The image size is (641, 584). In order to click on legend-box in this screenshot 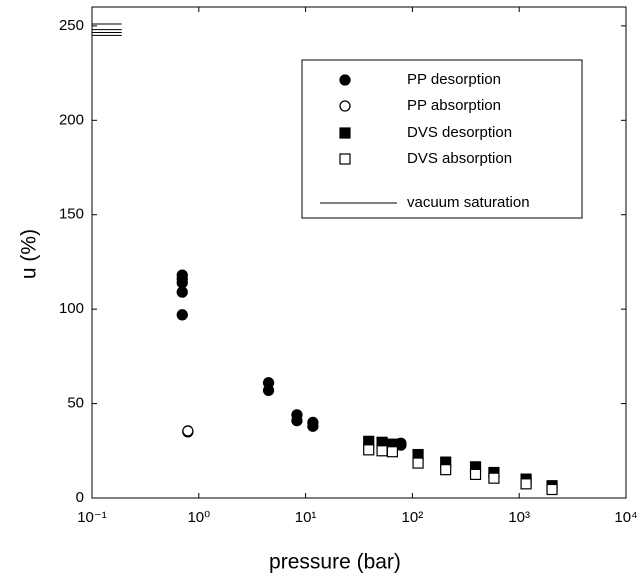, I will do `click(442, 139)`.